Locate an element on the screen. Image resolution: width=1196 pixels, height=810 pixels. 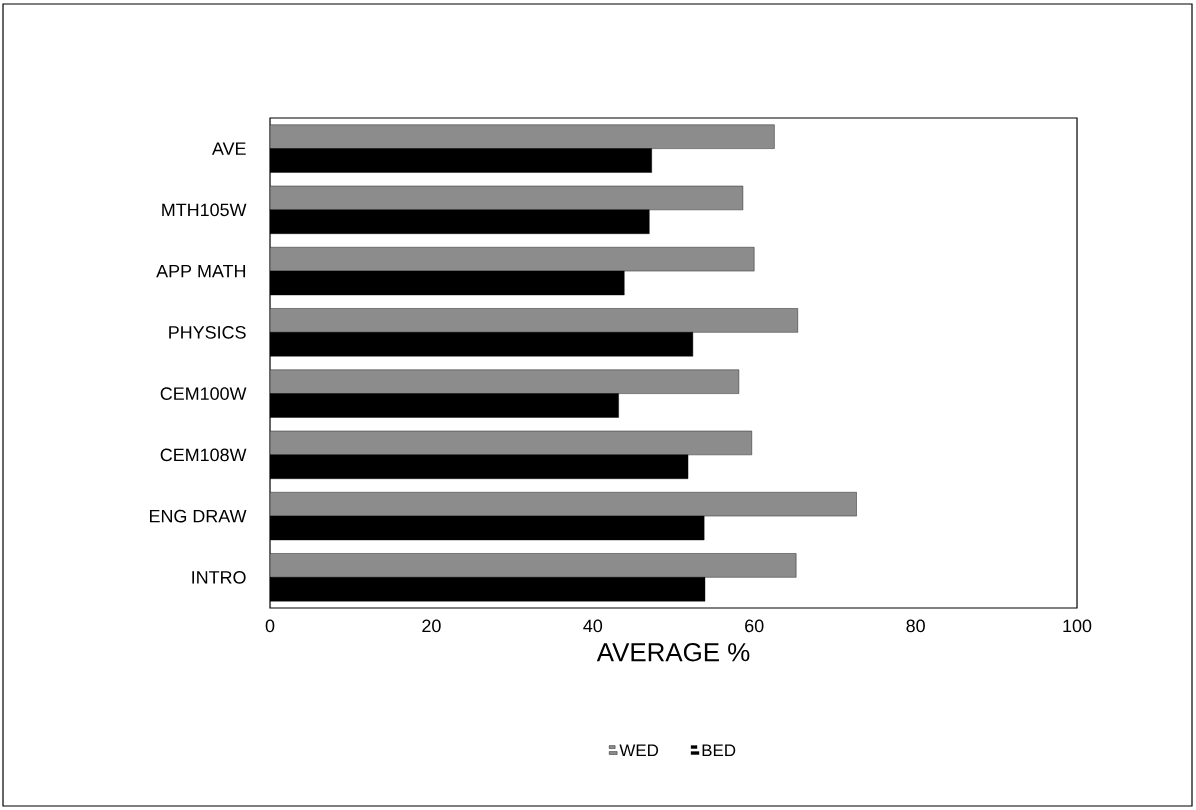
x-tick-label: 60 is located at coordinates (754, 626).